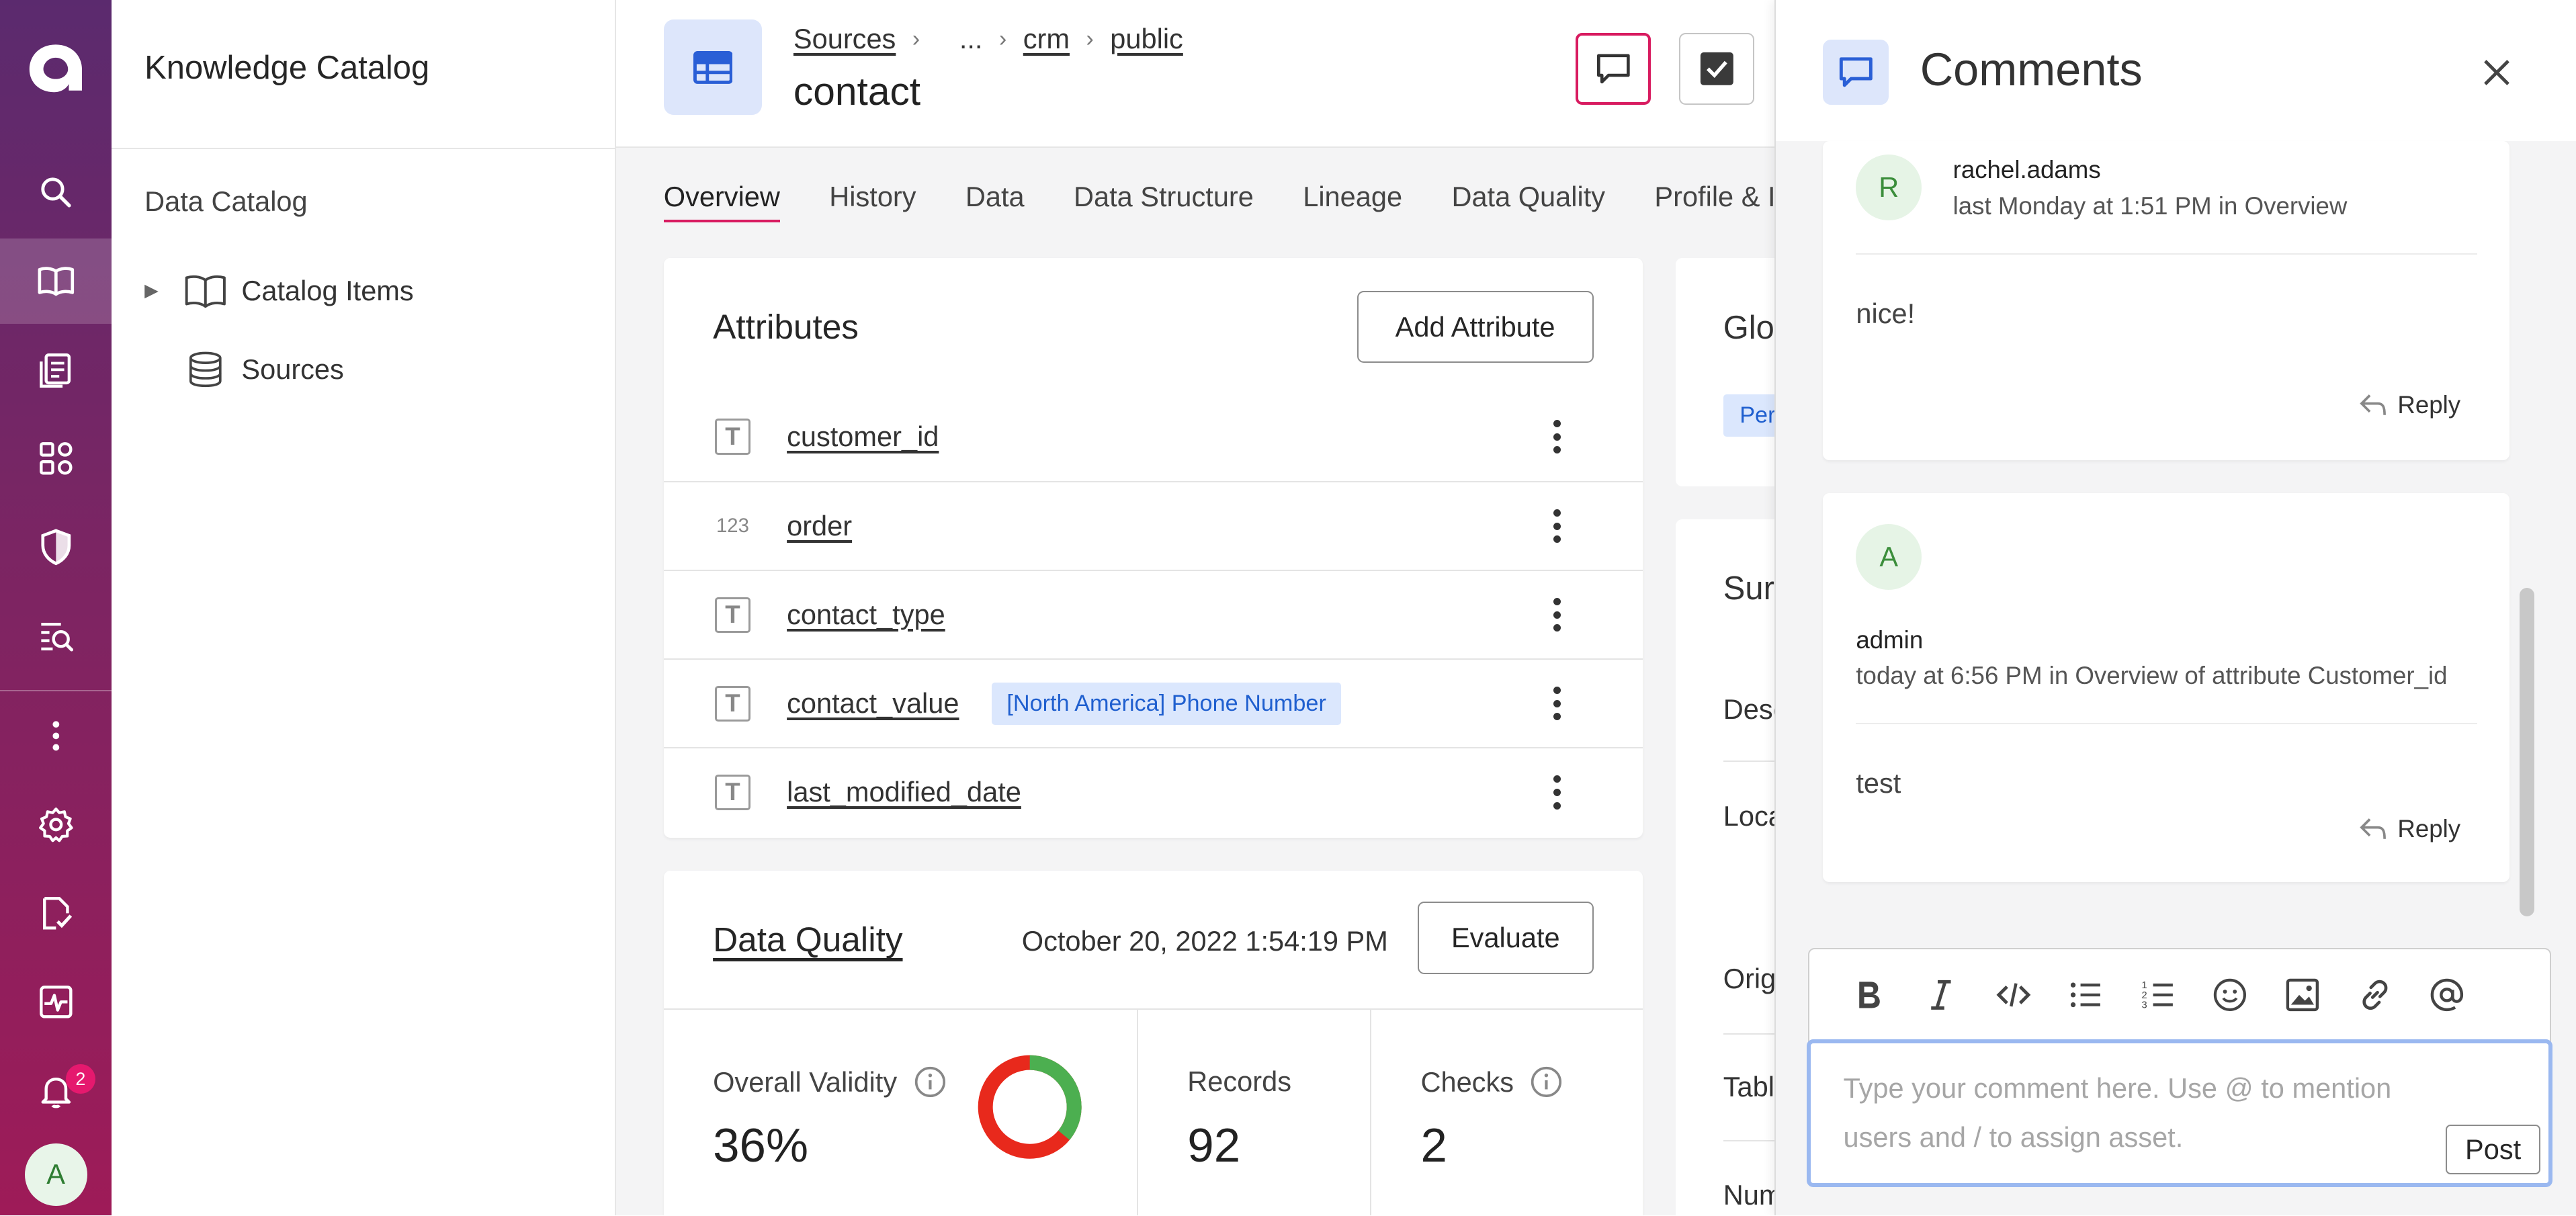 This screenshot has width=2576, height=1216. What do you see at coordinates (863, 437) in the screenshot?
I see `attribute-name-link: customer_id` at bounding box center [863, 437].